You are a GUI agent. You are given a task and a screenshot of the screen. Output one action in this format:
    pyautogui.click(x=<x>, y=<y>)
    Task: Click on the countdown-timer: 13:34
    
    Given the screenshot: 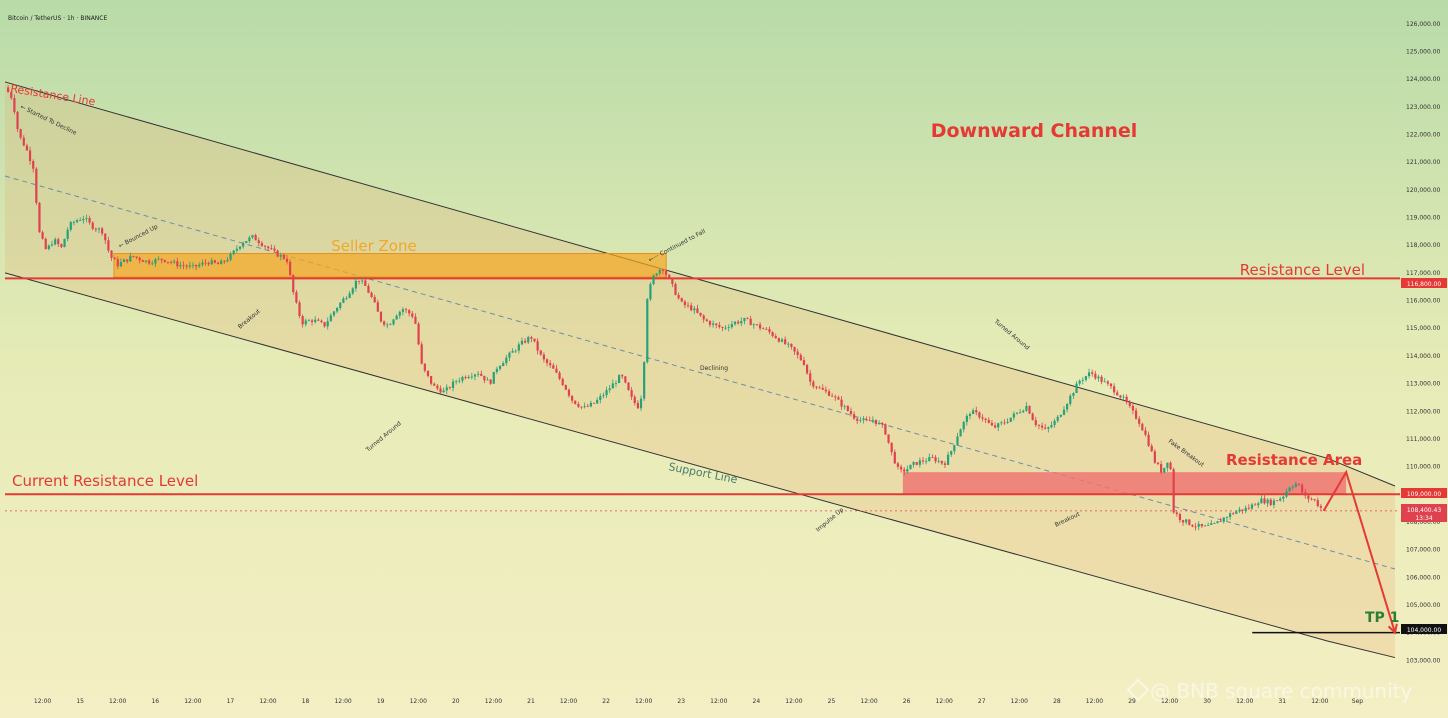 What is the action you would take?
    pyautogui.click(x=1423, y=518)
    